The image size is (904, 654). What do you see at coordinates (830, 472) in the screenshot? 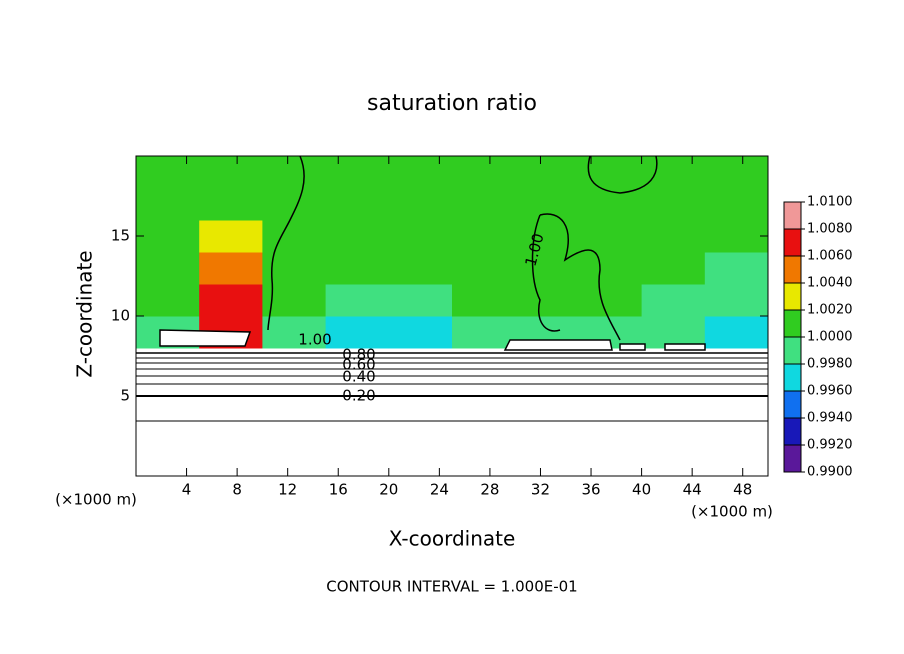
I see `colorbar-label: 0.9900` at bounding box center [830, 472].